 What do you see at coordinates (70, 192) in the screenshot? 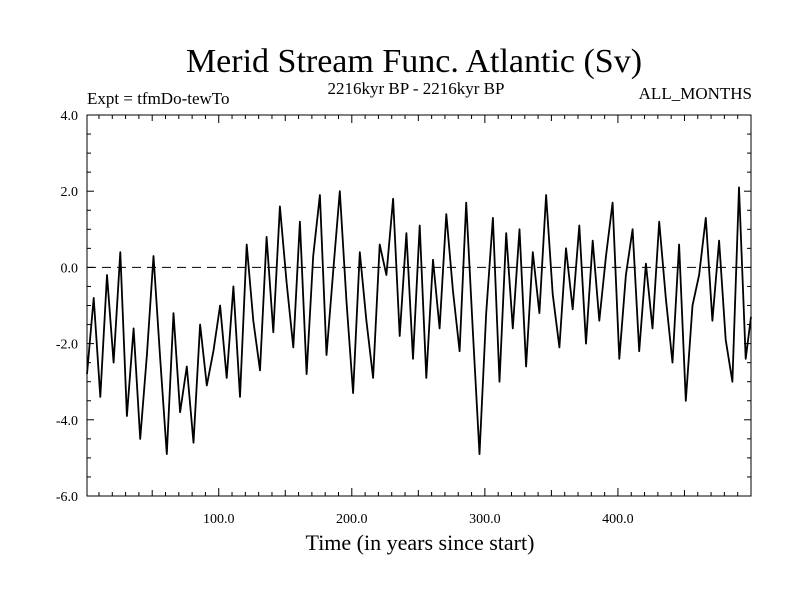
I see `y-tick-label-1: 2.0` at bounding box center [70, 192].